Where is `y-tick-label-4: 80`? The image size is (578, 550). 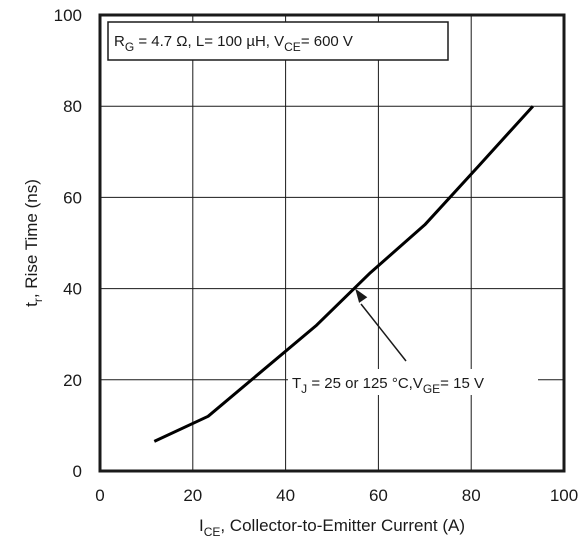
y-tick-label-4: 80 is located at coordinates (72, 106).